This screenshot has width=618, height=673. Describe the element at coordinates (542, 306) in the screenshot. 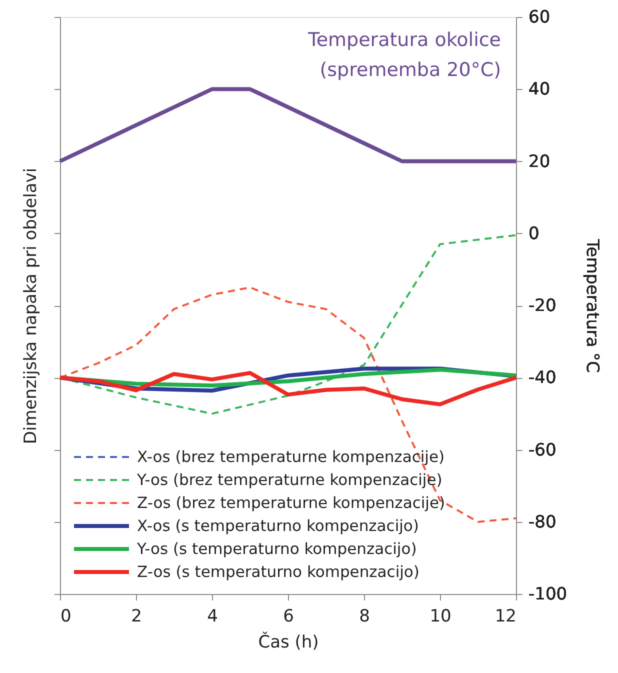

I see `y-tick-label: -20` at that location.